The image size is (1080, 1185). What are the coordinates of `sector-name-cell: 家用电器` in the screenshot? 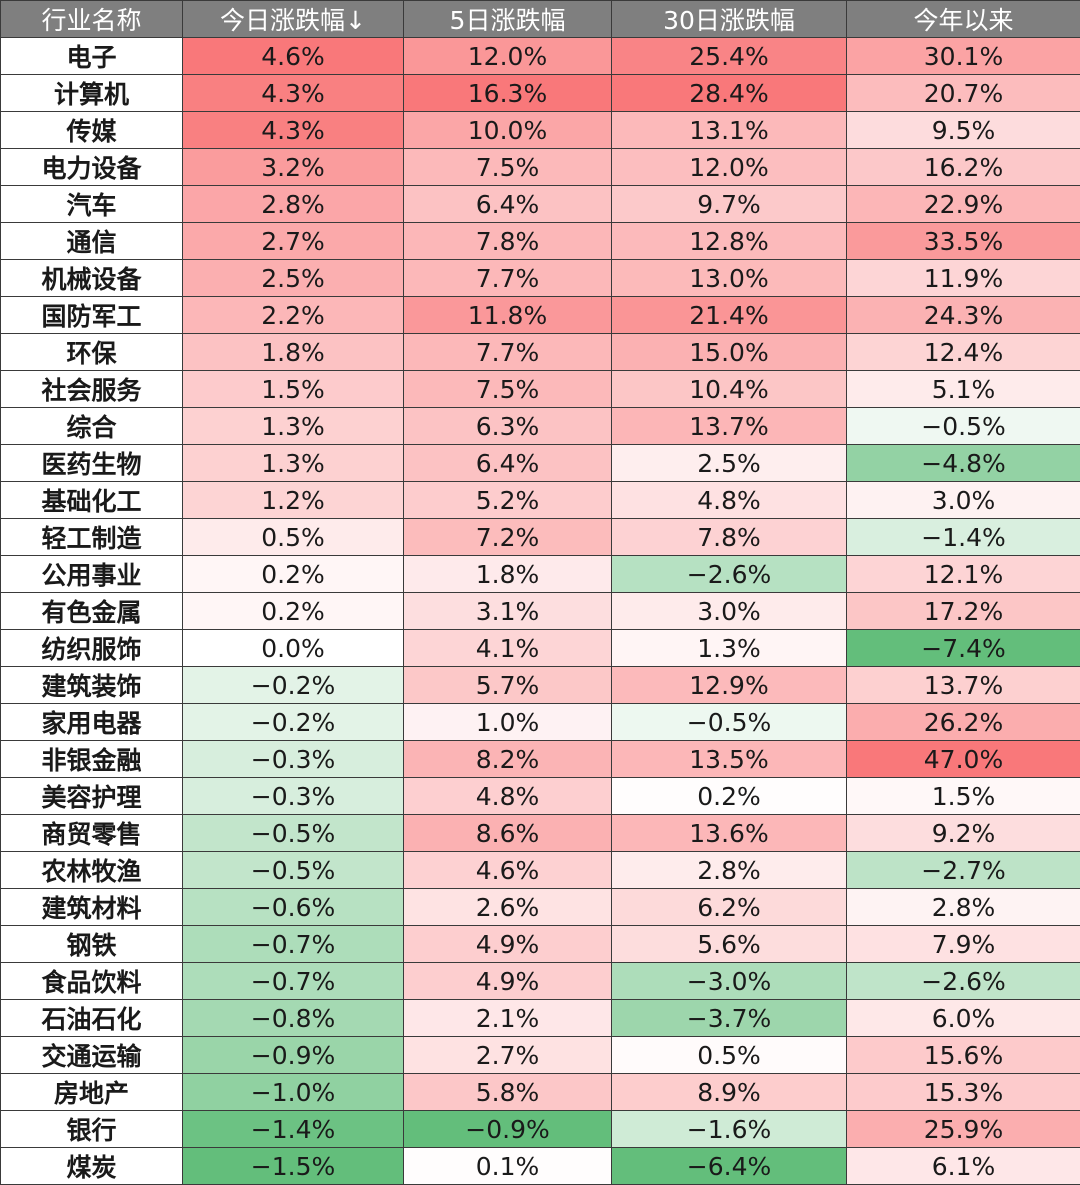 It's located at (92, 722).